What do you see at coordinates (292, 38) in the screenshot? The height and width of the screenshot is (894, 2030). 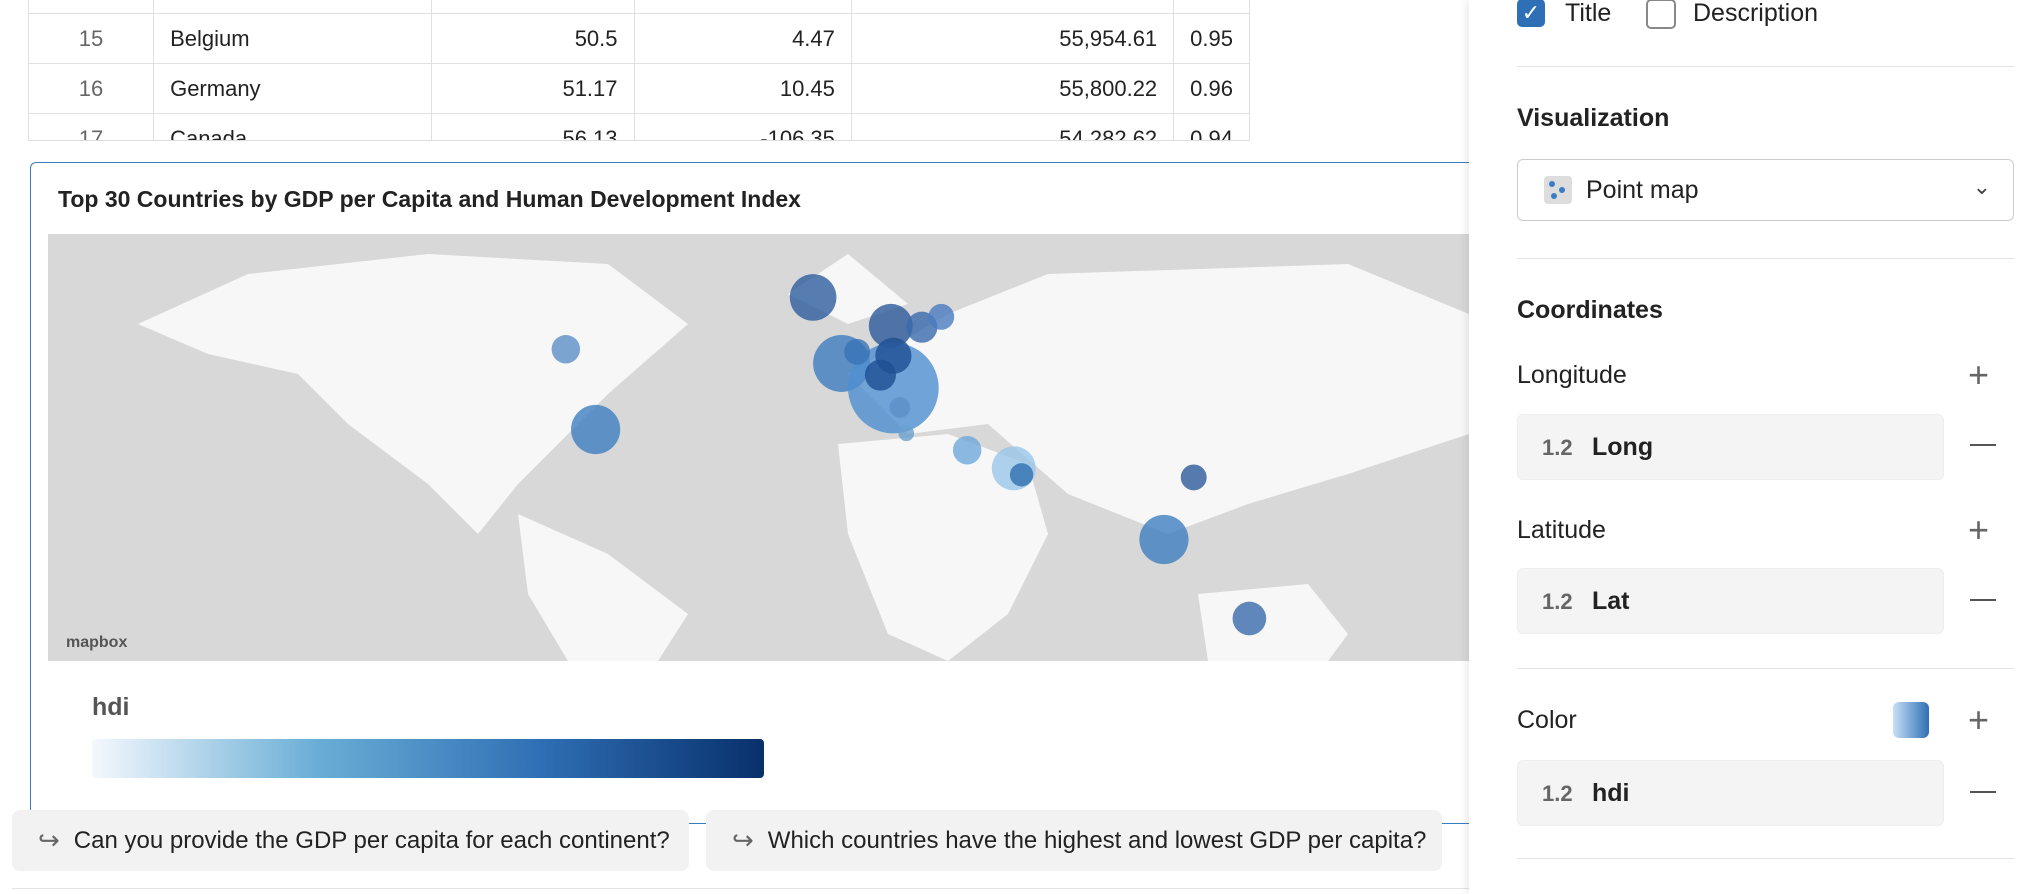 I see `table-cell: Belgium` at bounding box center [292, 38].